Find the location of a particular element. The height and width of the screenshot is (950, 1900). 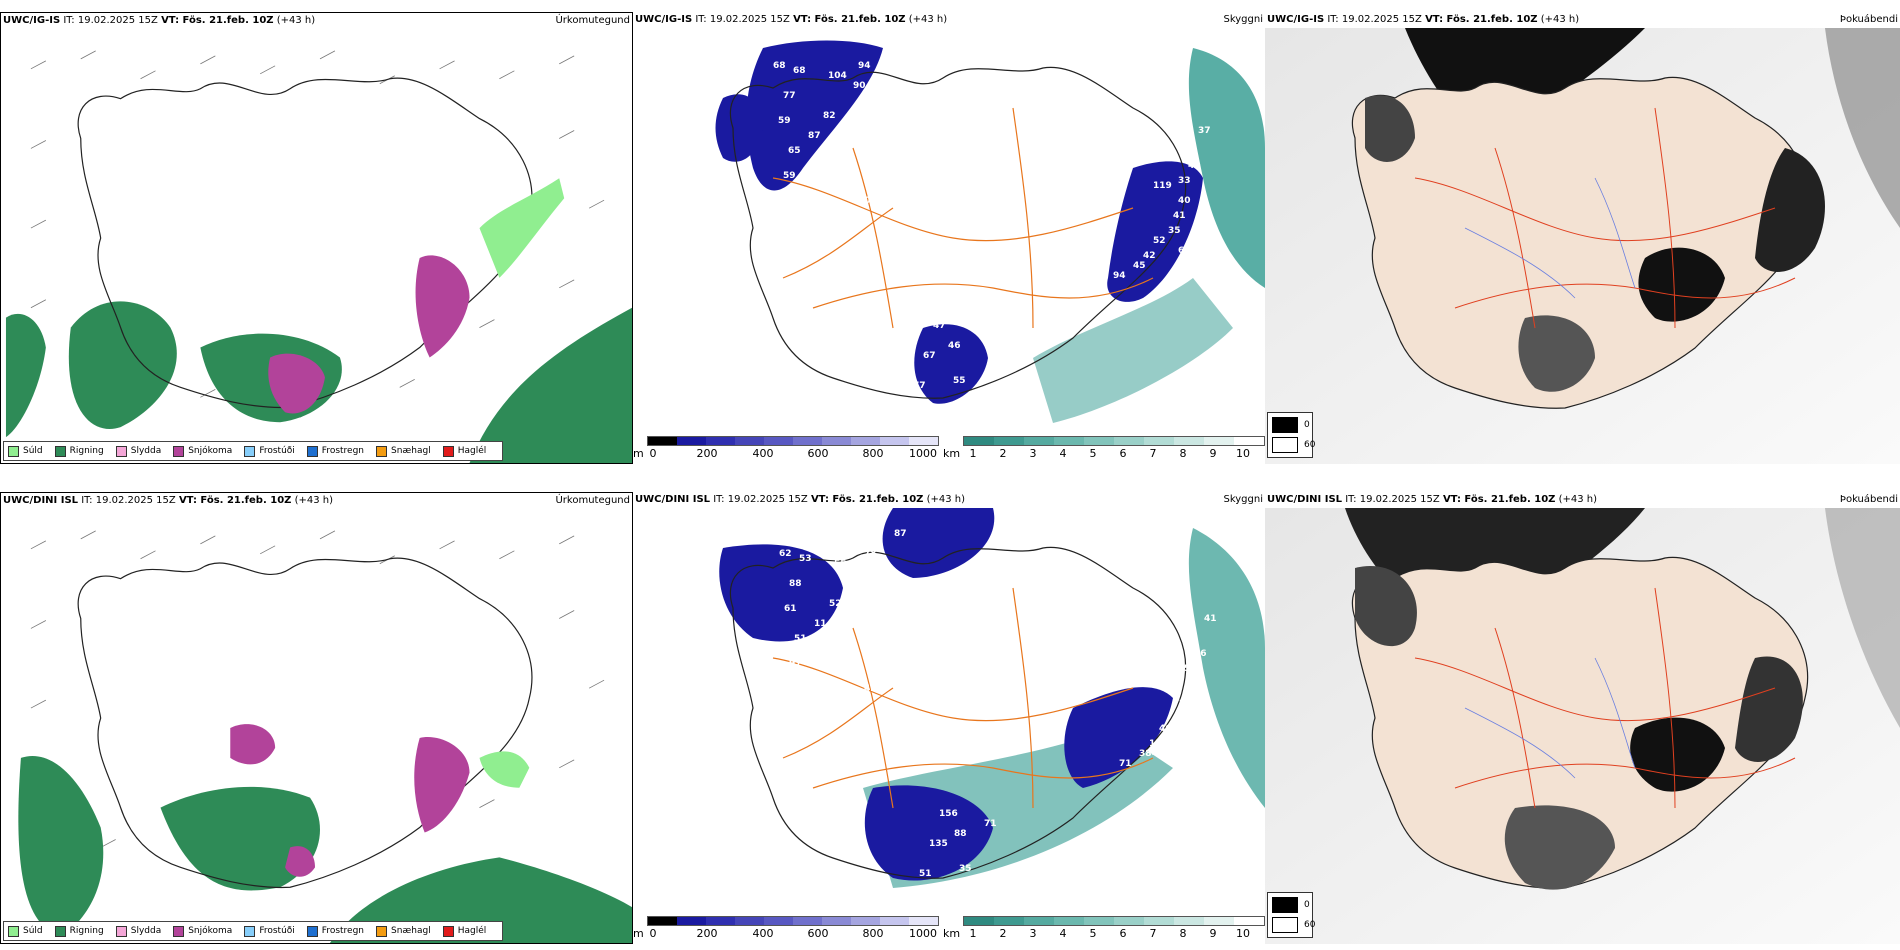

cloud-base-label: 42 is located at coordinates (1149, 256).